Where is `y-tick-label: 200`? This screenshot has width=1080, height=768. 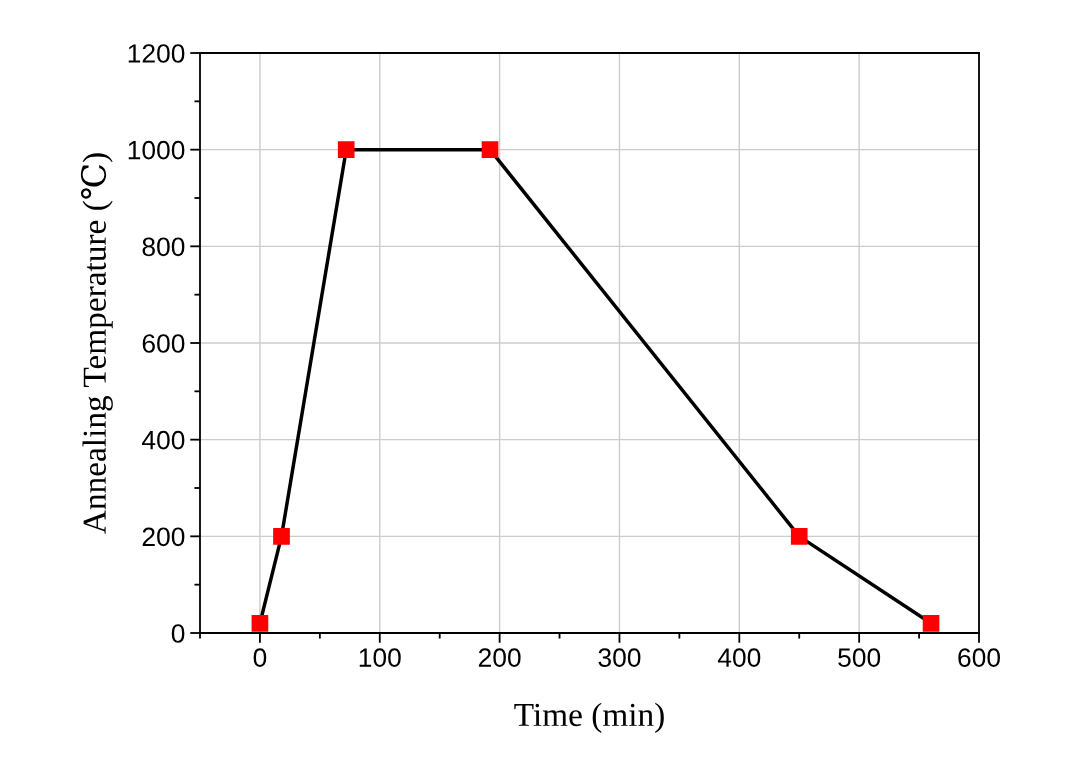 y-tick-label: 200 is located at coordinates (163, 537).